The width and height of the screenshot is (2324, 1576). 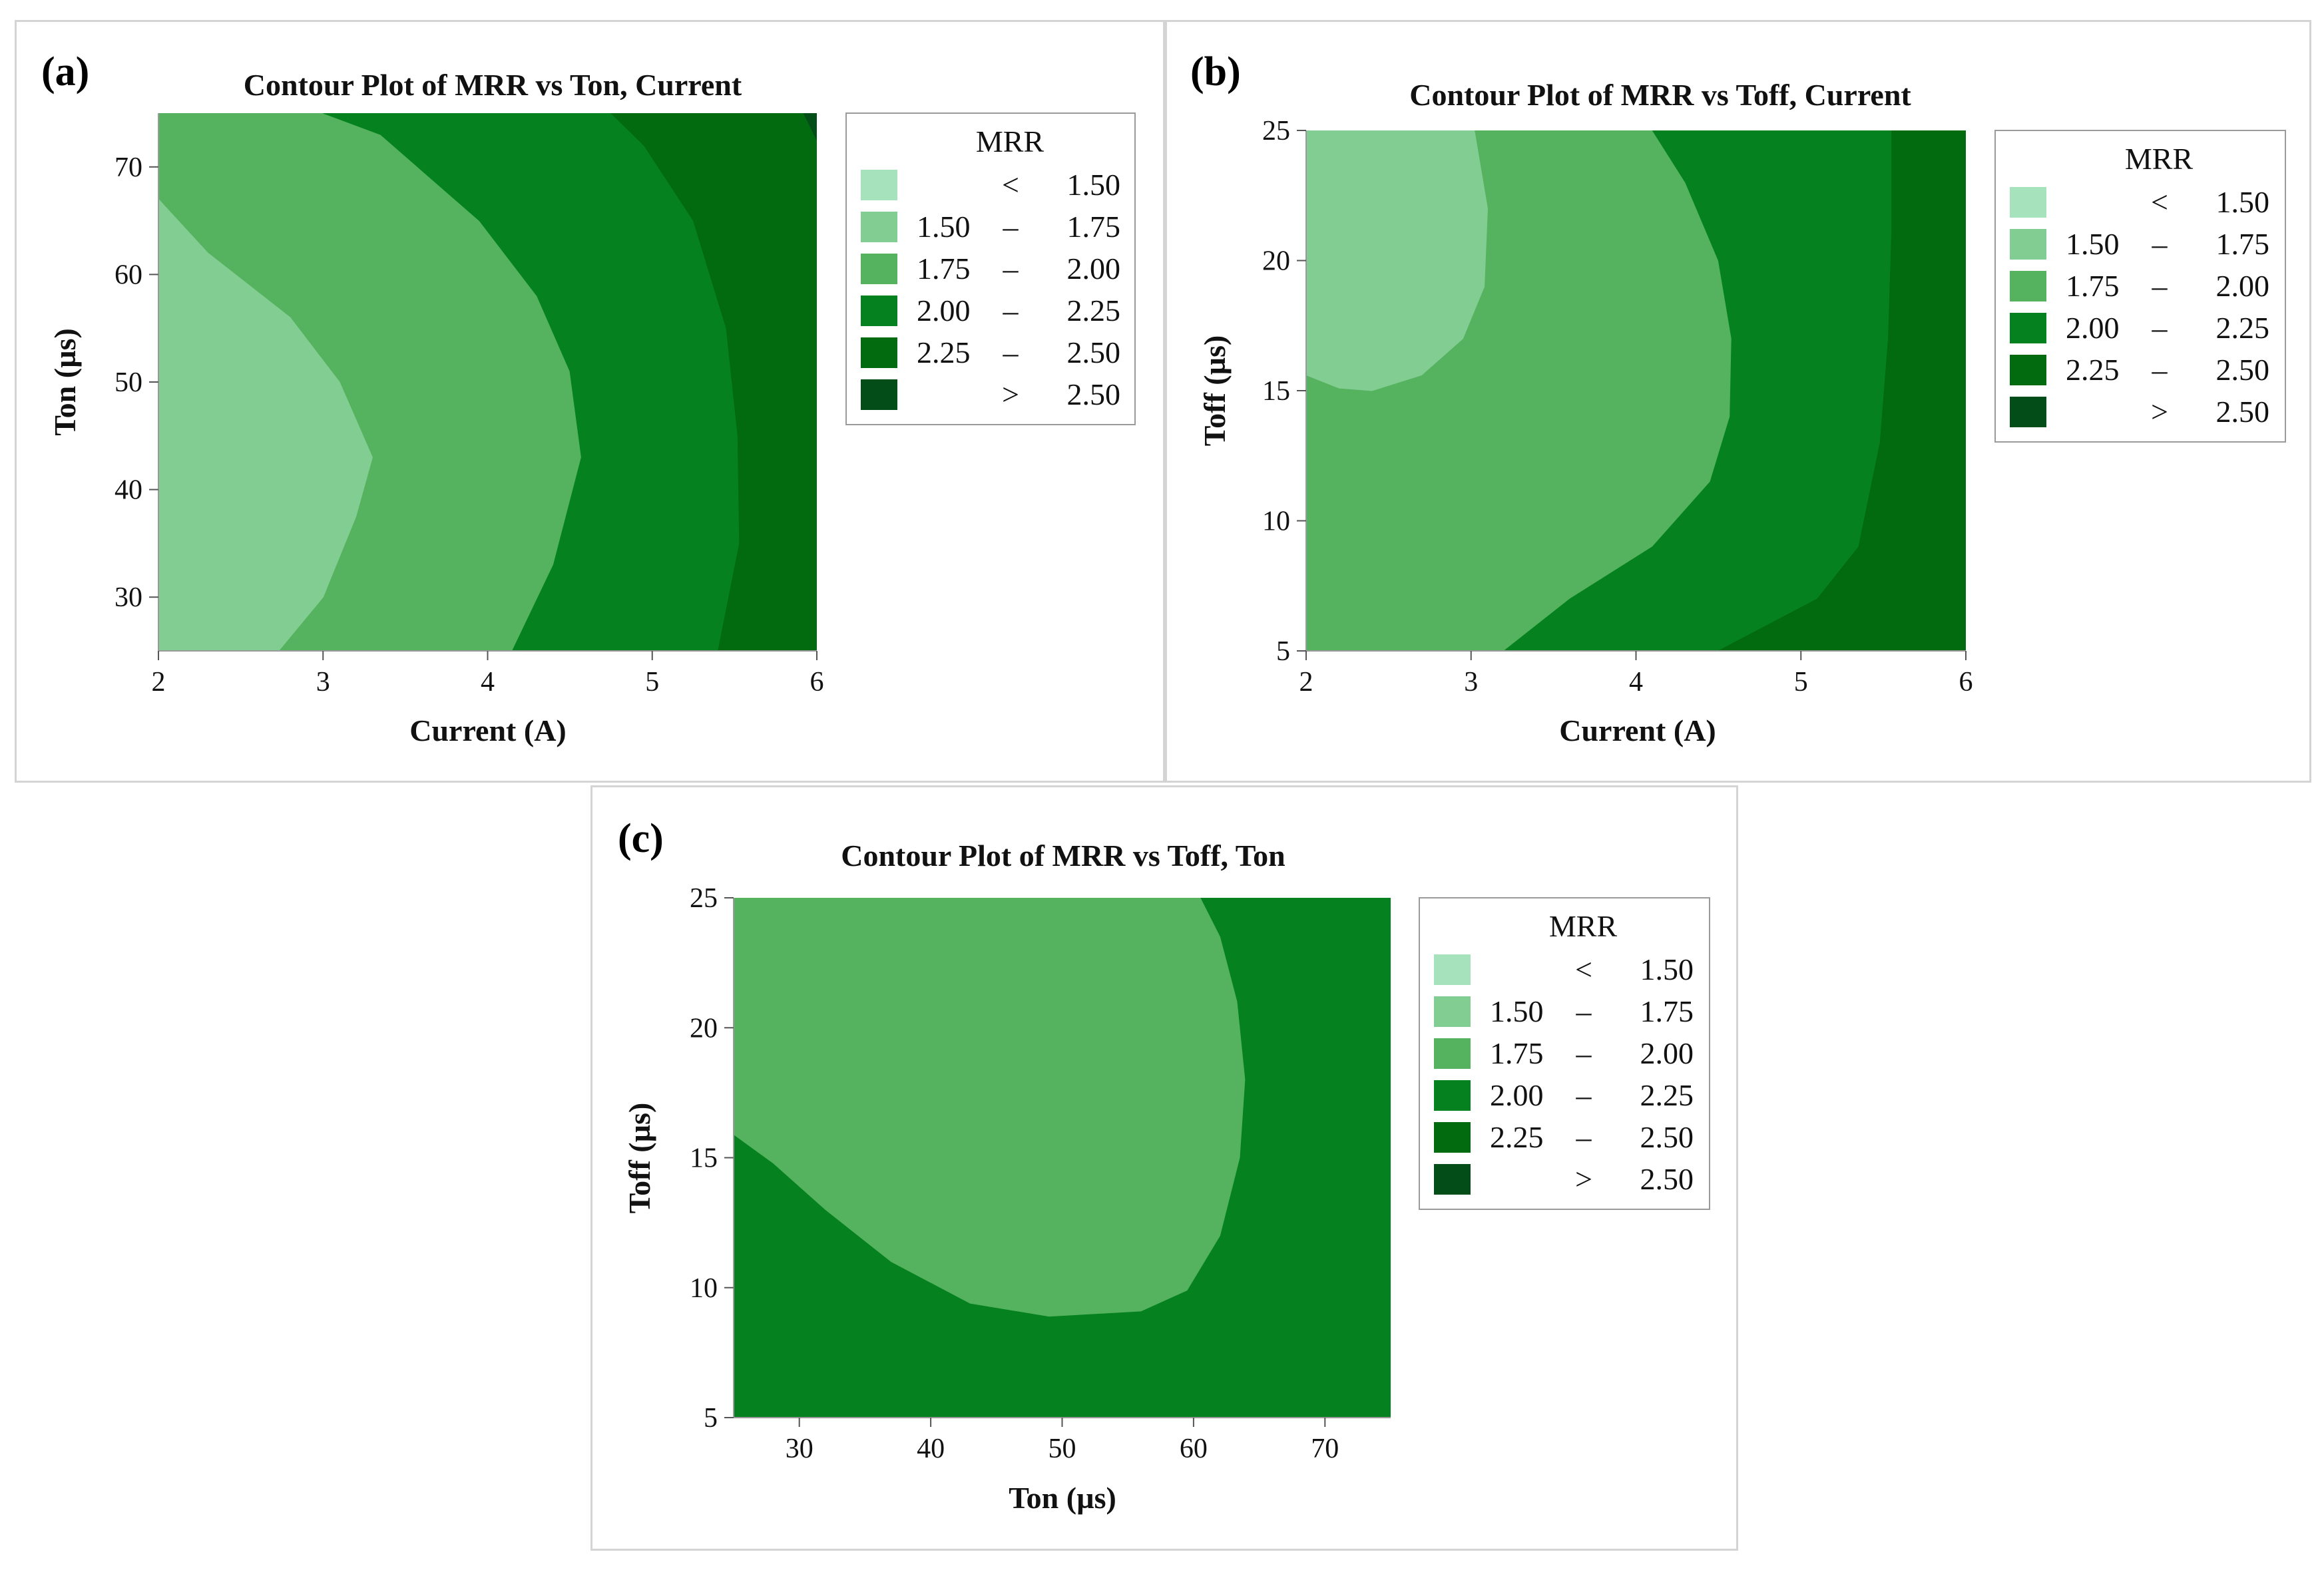 What do you see at coordinates (1062, 1498) in the screenshot?
I see `x-axis-title: Ton (µs)` at bounding box center [1062, 1498].